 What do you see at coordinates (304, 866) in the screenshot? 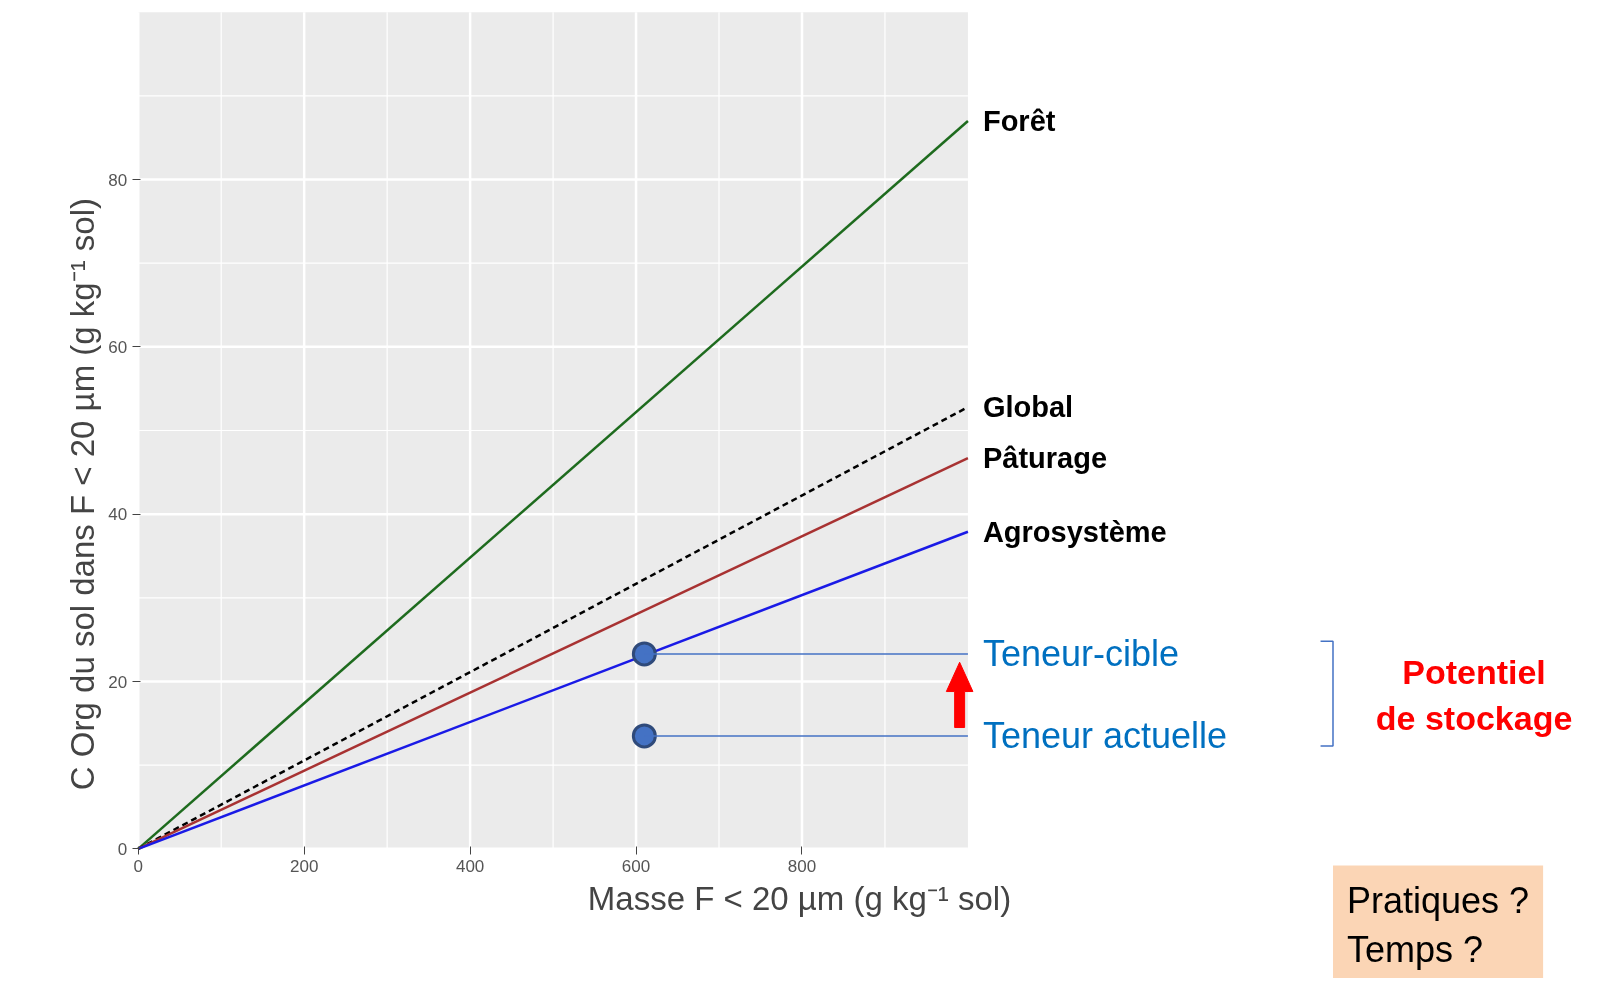
I see `x-tick-label: 200` at bounding box center [304, 866].